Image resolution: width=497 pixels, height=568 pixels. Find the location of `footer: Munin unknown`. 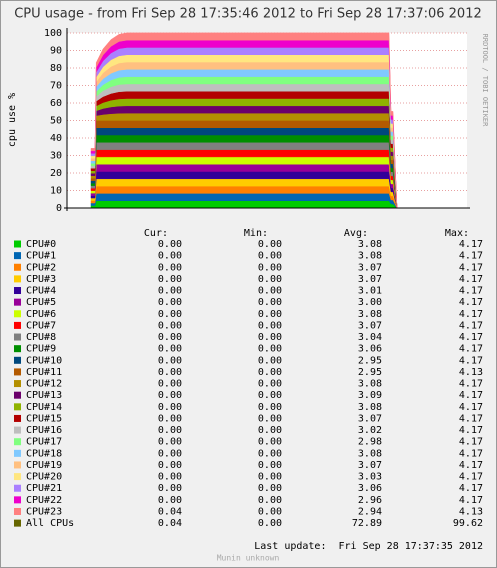

footer: Munin unknown is located at coordinates (248, 558).